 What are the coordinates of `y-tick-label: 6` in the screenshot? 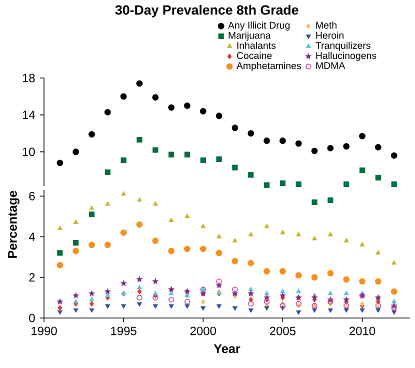 It's located at (32, 196).